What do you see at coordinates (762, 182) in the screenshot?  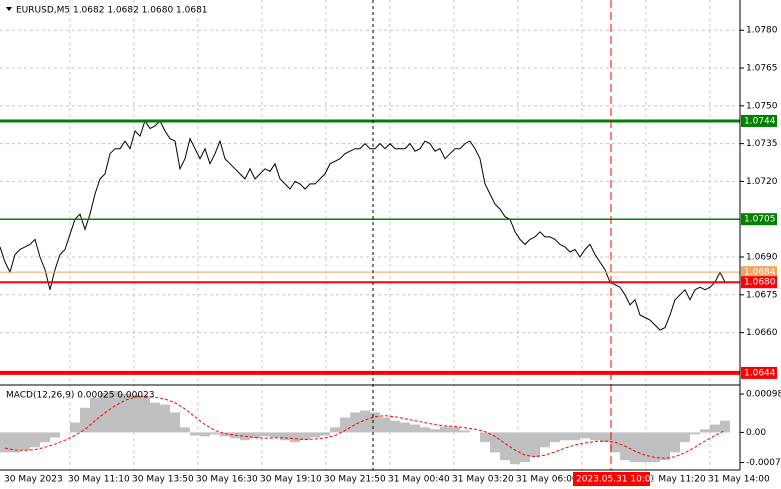 I see `y-tick-label: 1.0720` at bounding box center [762, 182].